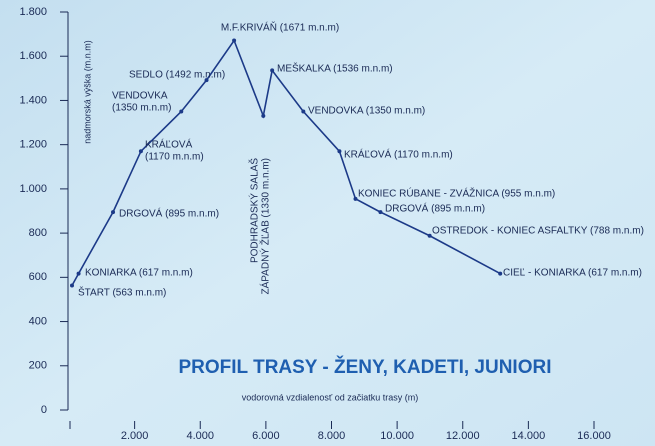  Describe the element at coordinates (177, 75) in the screenshot. I see `point-label: SEDLO (1492 m.n.m)` at that location.